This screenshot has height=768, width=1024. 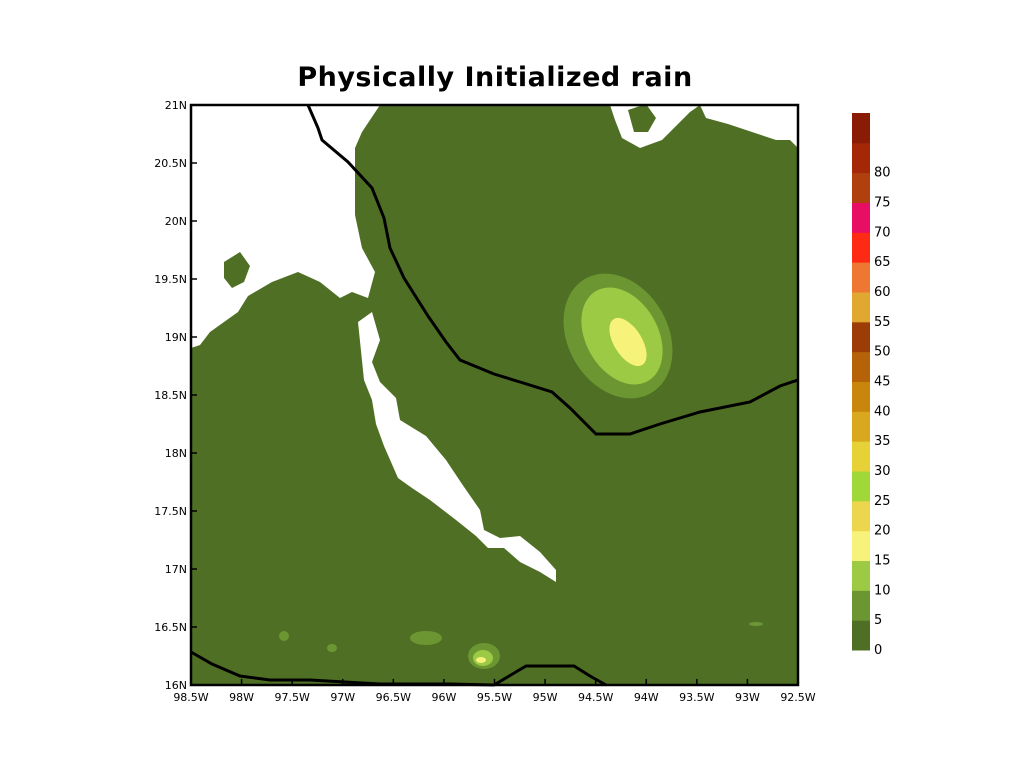 What do you see at coordinates (170, 395) in the screenshot?
I see `lat-tick-label: 18.5N` at bounding box center [170, 395].